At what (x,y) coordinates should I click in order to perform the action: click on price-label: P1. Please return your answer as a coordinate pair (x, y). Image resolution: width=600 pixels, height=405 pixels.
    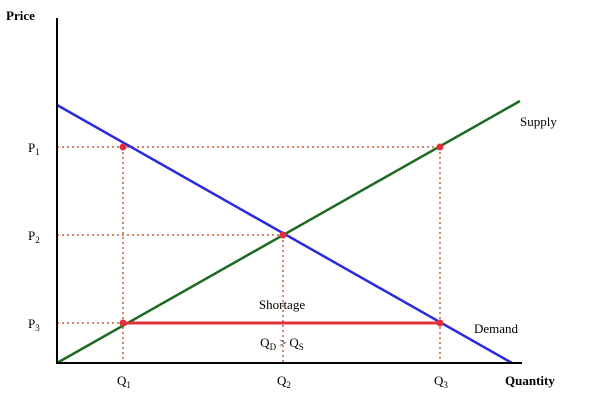
    Looking at the image, I should click on (34, 148).